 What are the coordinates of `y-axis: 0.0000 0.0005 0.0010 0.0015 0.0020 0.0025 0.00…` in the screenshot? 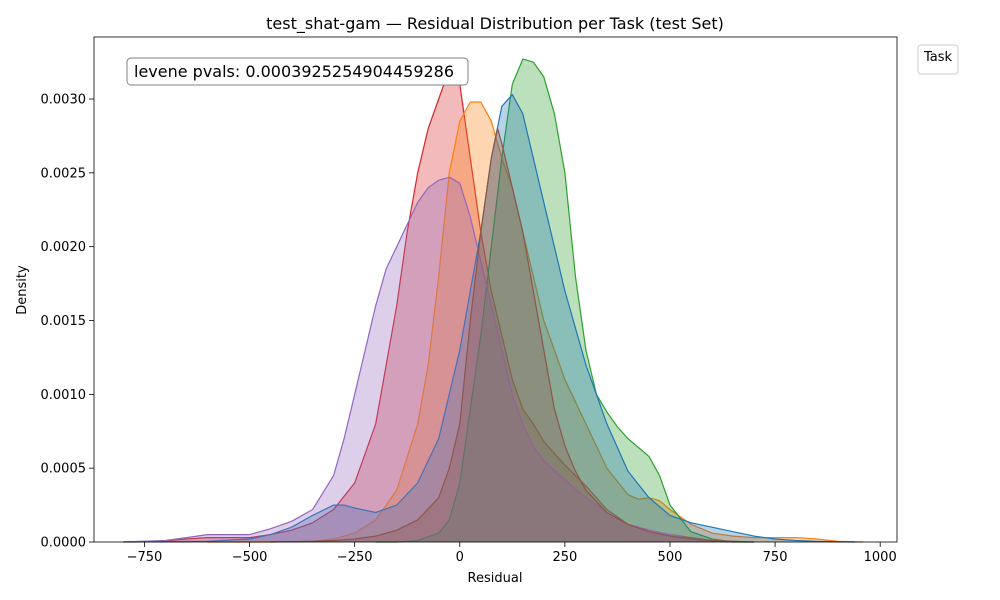 It's located at (67, 322).